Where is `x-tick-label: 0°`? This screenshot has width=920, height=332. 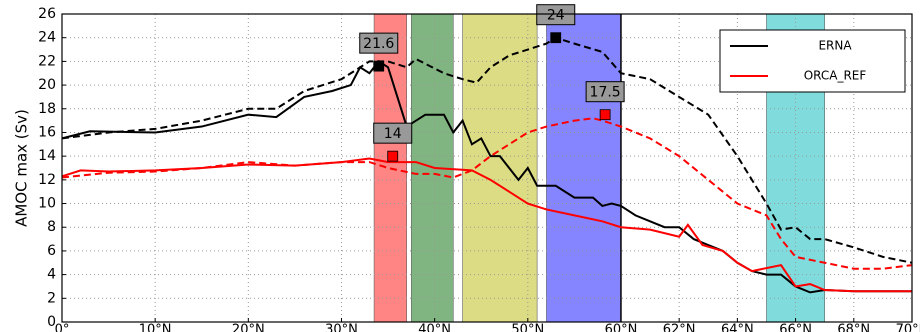 x-tick-label: 0° is located at coordinates (62, 327).